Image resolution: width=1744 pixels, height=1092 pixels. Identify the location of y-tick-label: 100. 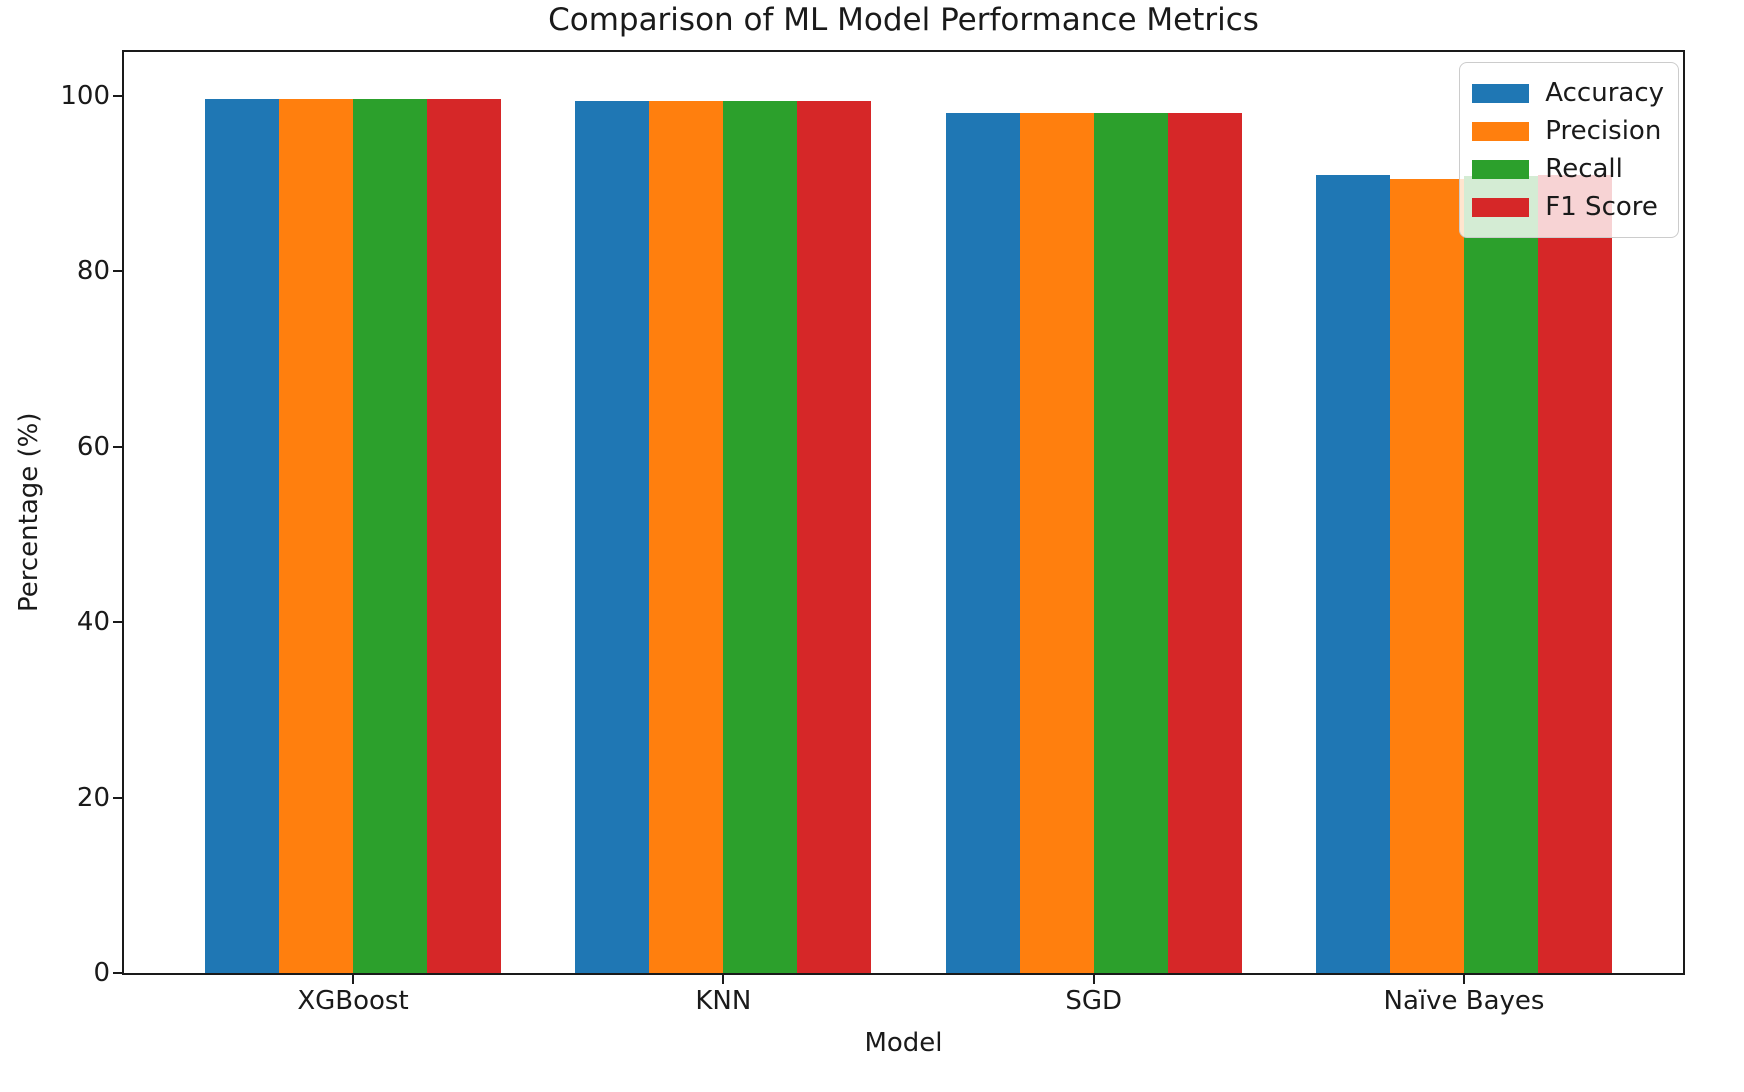
(85, 95).